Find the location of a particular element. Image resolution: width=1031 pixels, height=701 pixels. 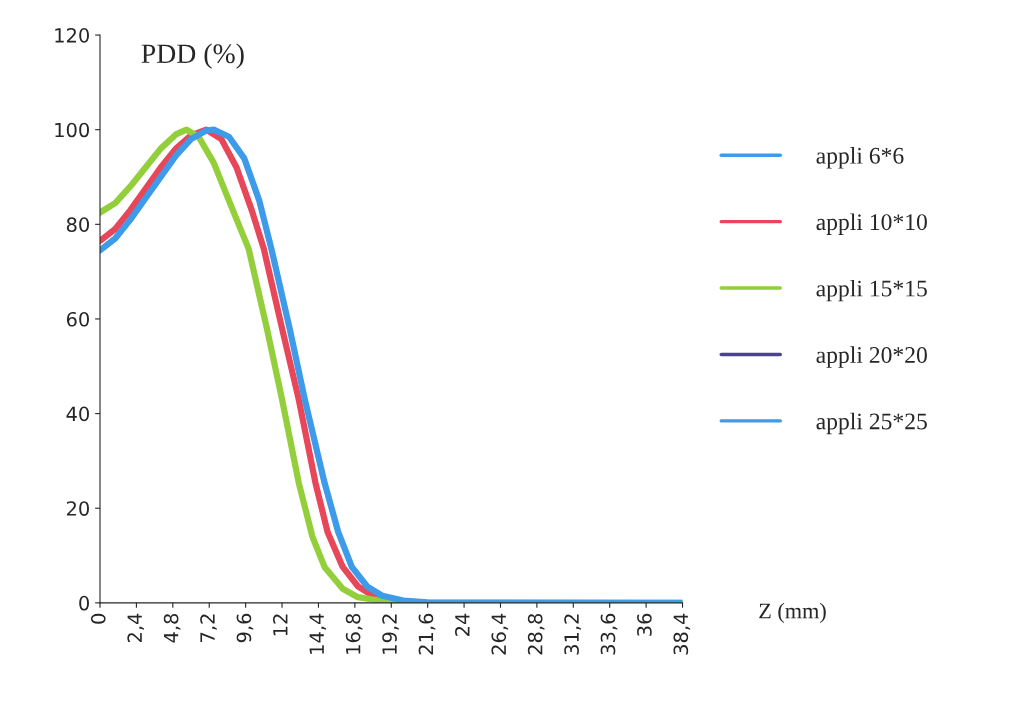

x-tick-label: 16,8 is located at coordinates (354, 633).